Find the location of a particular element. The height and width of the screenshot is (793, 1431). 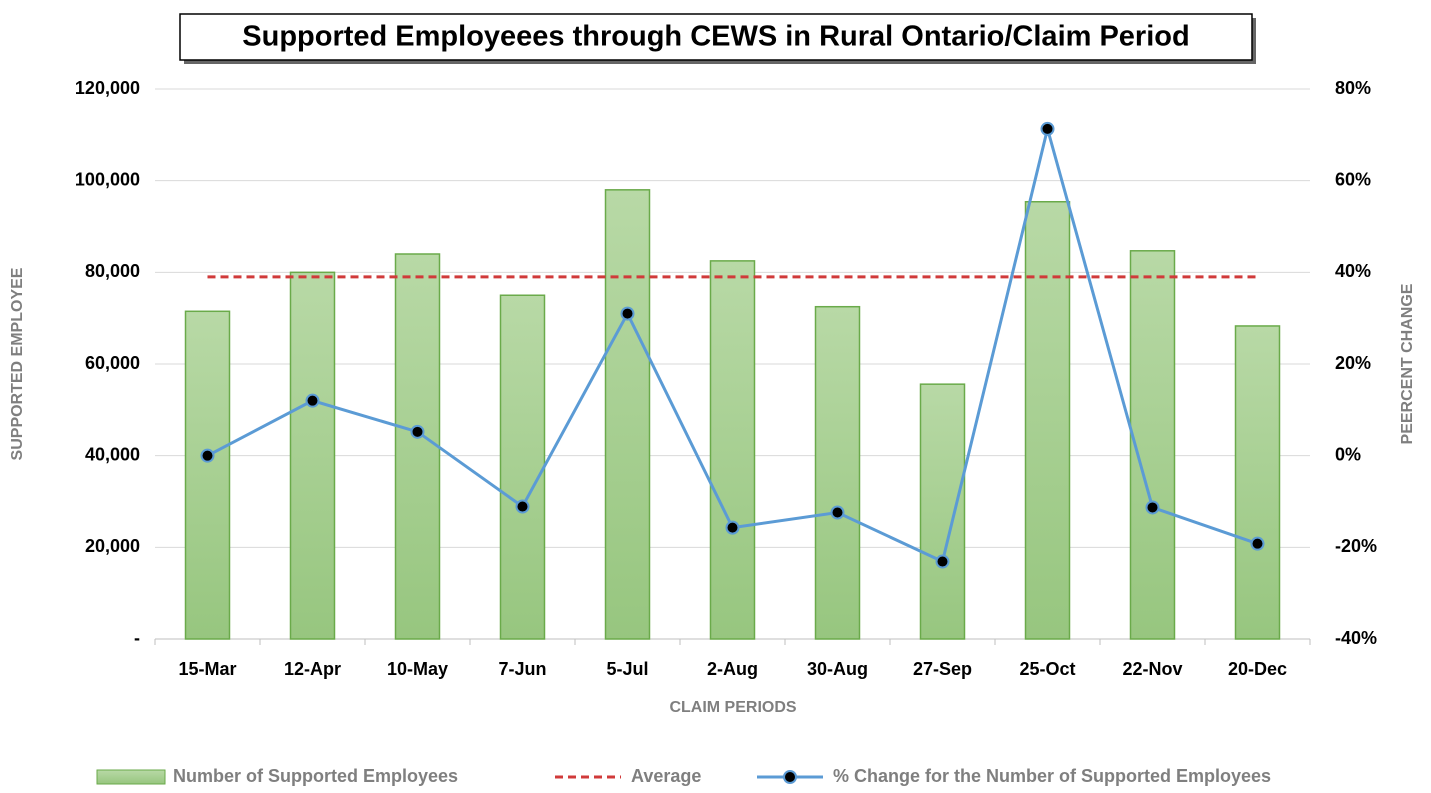

y2-tick-label: 0% is located at coordinates (1348, 454).